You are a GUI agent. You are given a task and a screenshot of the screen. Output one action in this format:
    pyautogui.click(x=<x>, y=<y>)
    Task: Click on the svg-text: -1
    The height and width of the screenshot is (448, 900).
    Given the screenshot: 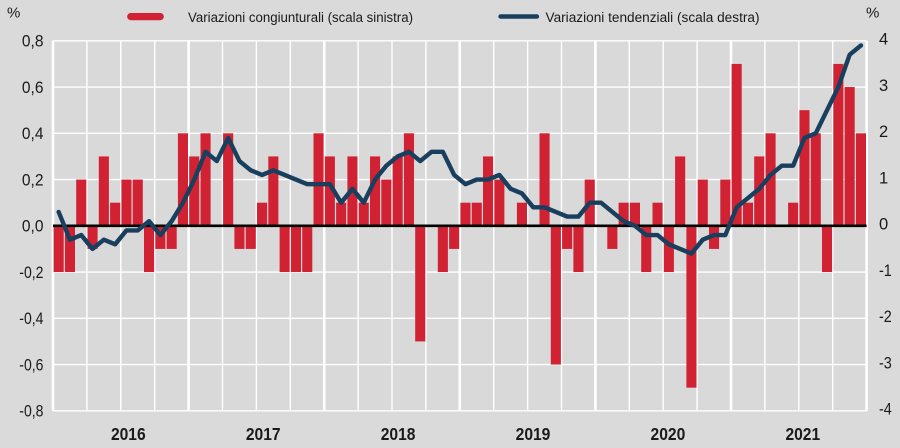 What is the action you would take?
    pyautogui.click(x=885, y=271)
    